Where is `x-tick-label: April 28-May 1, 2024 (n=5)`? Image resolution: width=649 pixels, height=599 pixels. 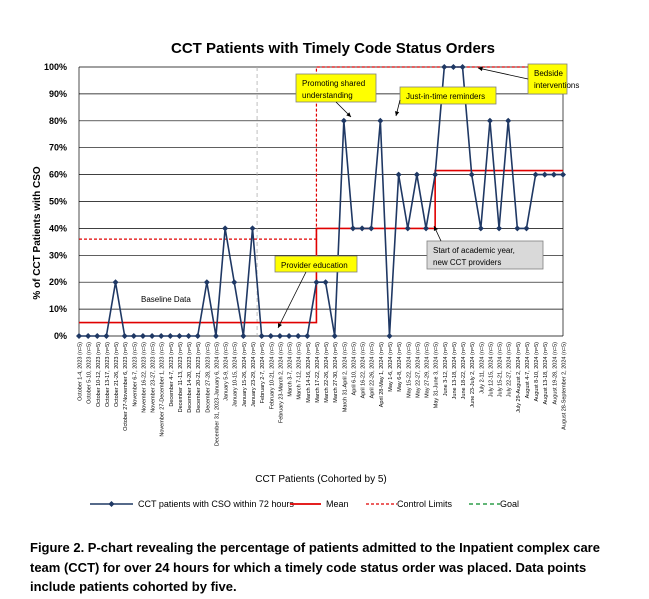 x-tick-label: April 28-May 1, 2024 (n=5) is located at coordinates (382, 374).